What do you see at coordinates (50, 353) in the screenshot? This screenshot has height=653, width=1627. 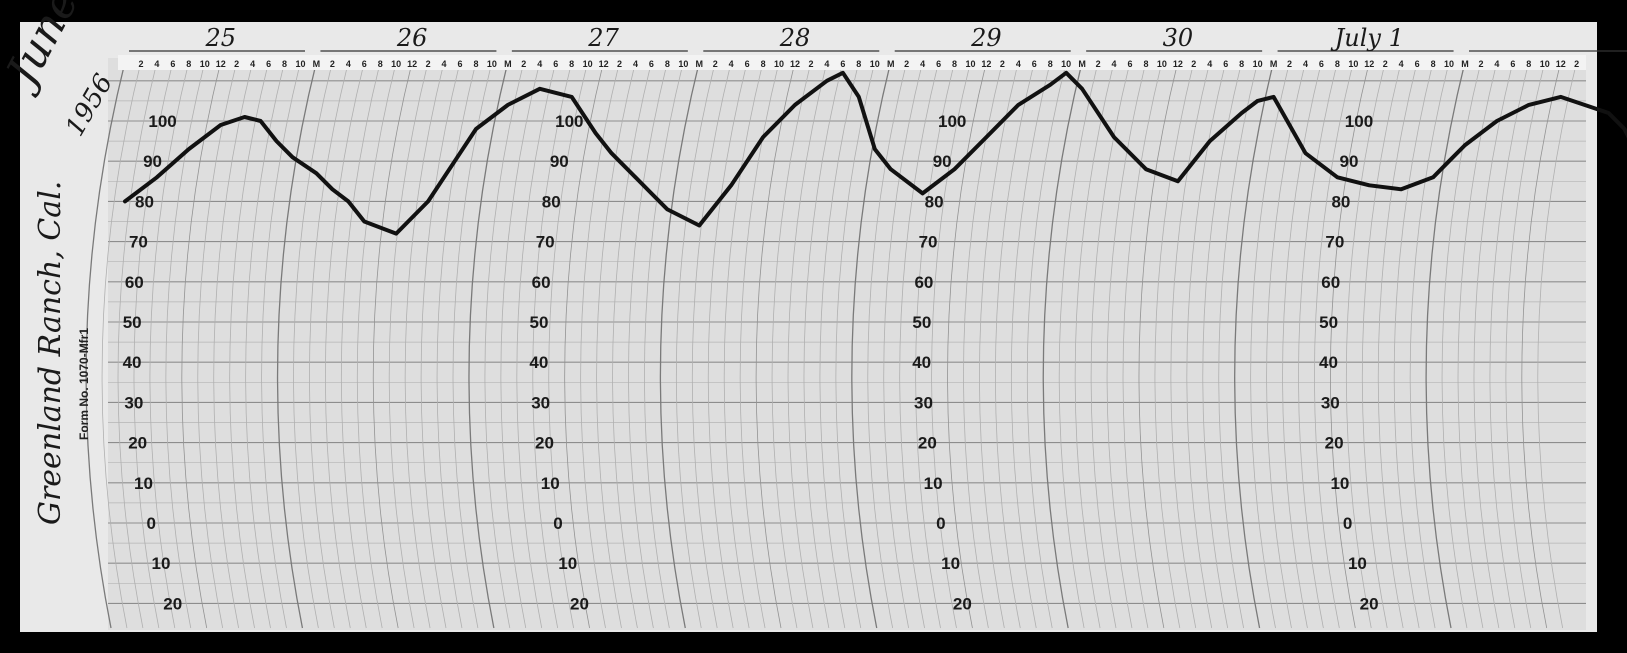 I see `station-label: Greenland Ranch, Cal.` at bounding box center [50, 353].